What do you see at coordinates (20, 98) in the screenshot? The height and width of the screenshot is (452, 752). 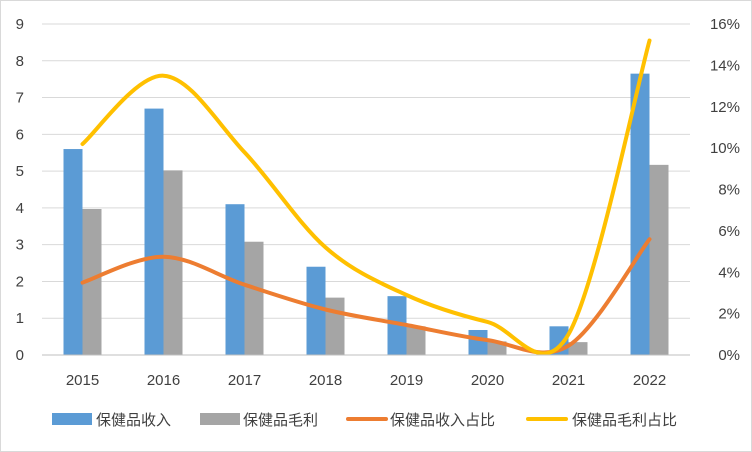 I see `y-tick-label: 7` at bounding box center [20, 98].